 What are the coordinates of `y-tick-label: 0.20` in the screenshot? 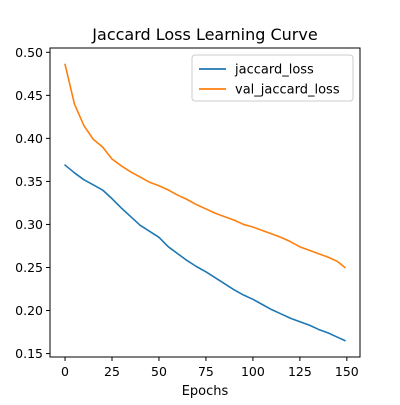 It's located at (29, 310).